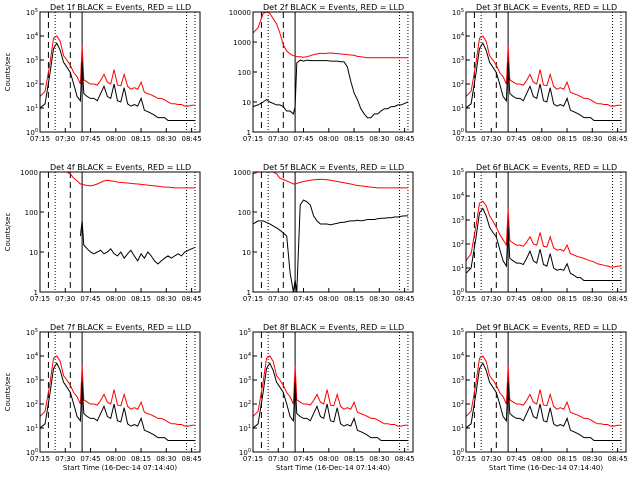  What do you see at coordinates (333, 327) in the screenshot?
I see `panel-title: Det 8f BLACK = Events, RED = LLD` at bounding box center [333, 327].